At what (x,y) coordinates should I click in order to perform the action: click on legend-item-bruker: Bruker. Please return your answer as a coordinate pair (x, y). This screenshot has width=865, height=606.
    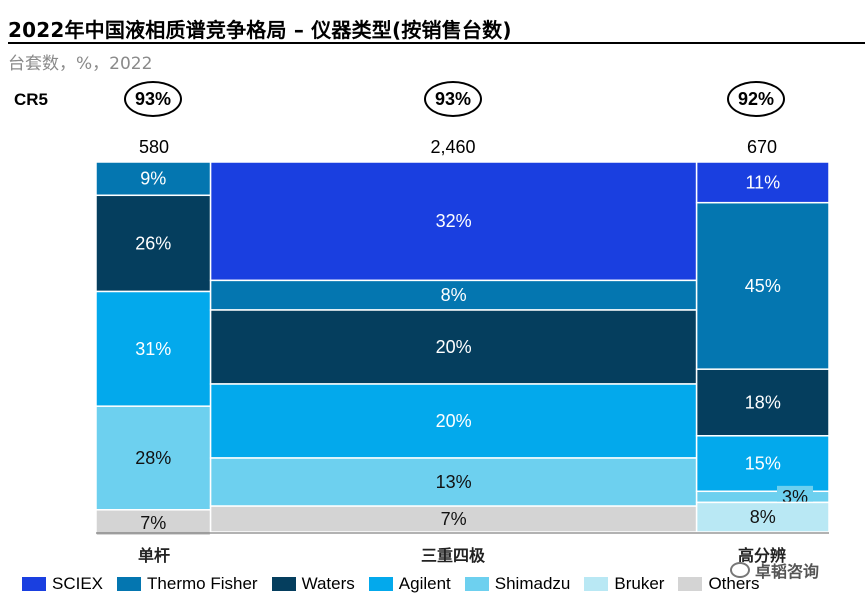
    Looking at the image, I should click on (624, 584).